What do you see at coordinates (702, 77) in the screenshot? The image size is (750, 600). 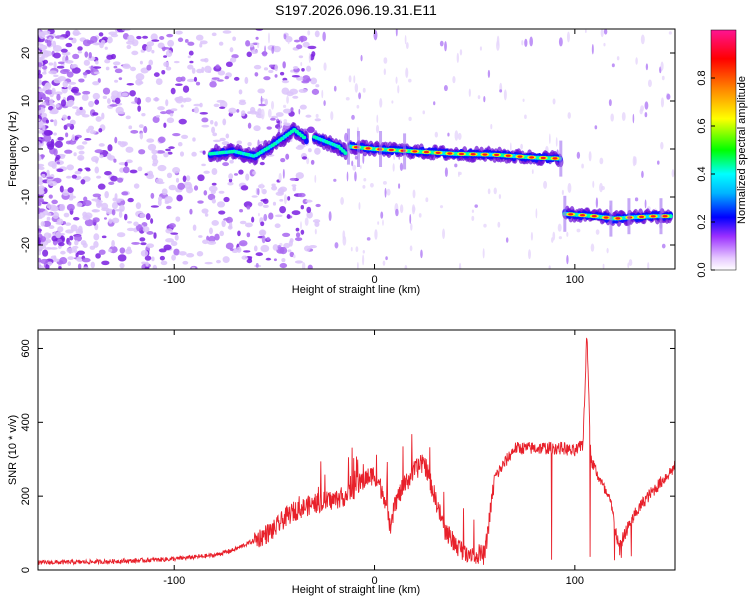 I see `colorbar-tick-label: 0.8` at bounding box center [702, 77].